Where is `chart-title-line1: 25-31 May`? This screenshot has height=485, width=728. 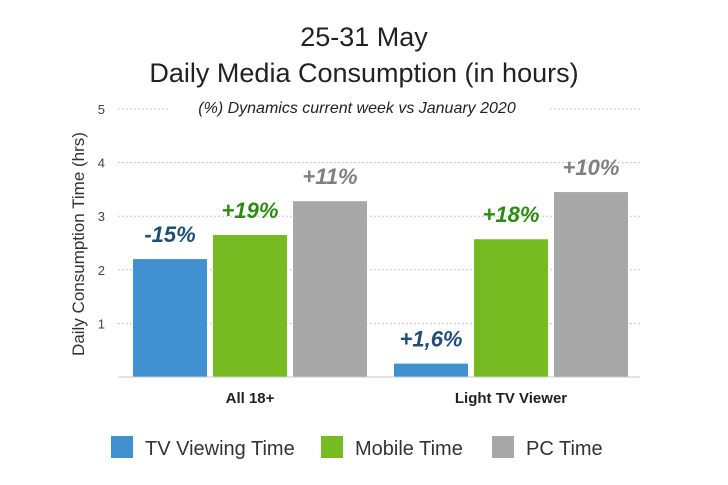 chart-title-line1: 25-31 May is located at coordinates (364, 37).